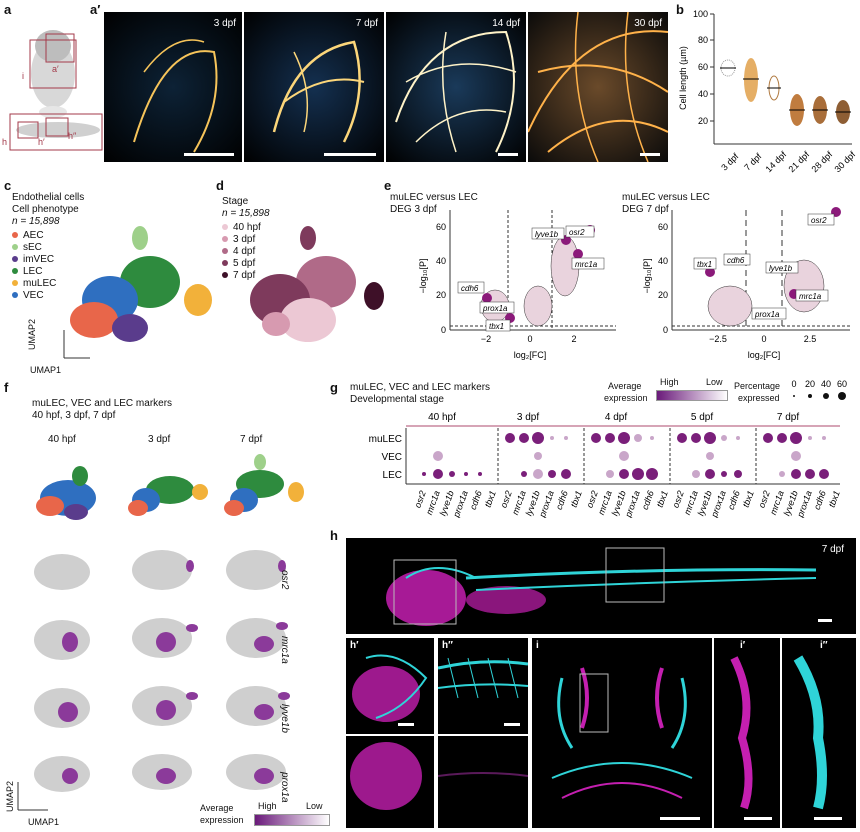 This screenshot has height=832, width=860. I want to click on panel-g-title2: Developmental stage, so click(397, 399).